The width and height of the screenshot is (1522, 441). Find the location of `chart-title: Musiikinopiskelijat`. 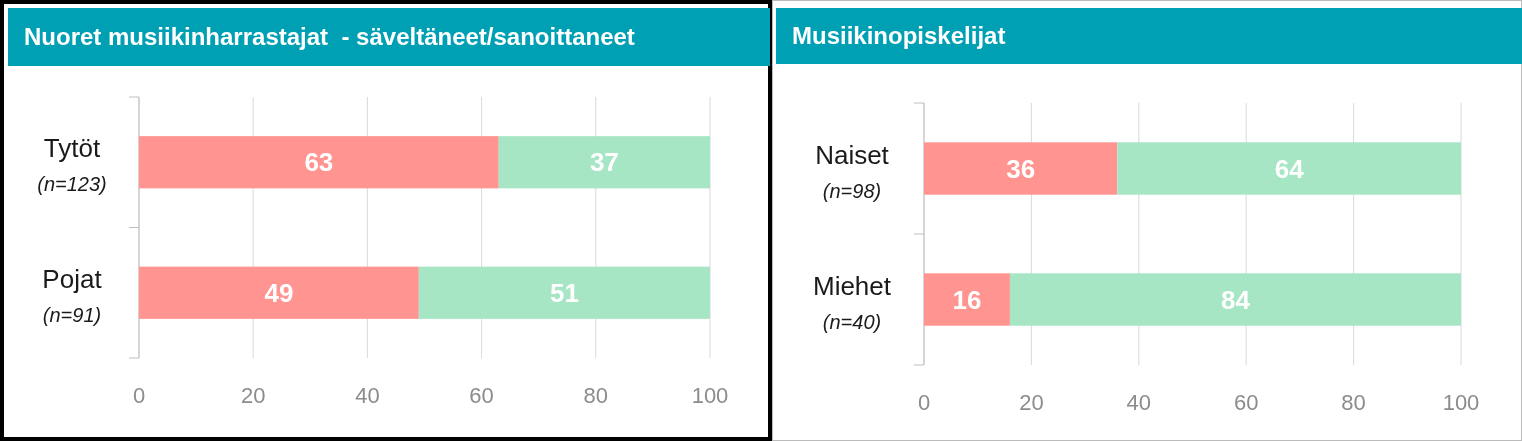

chart-title: Musiikinopiskelijat is located at coordinates (899, 36).